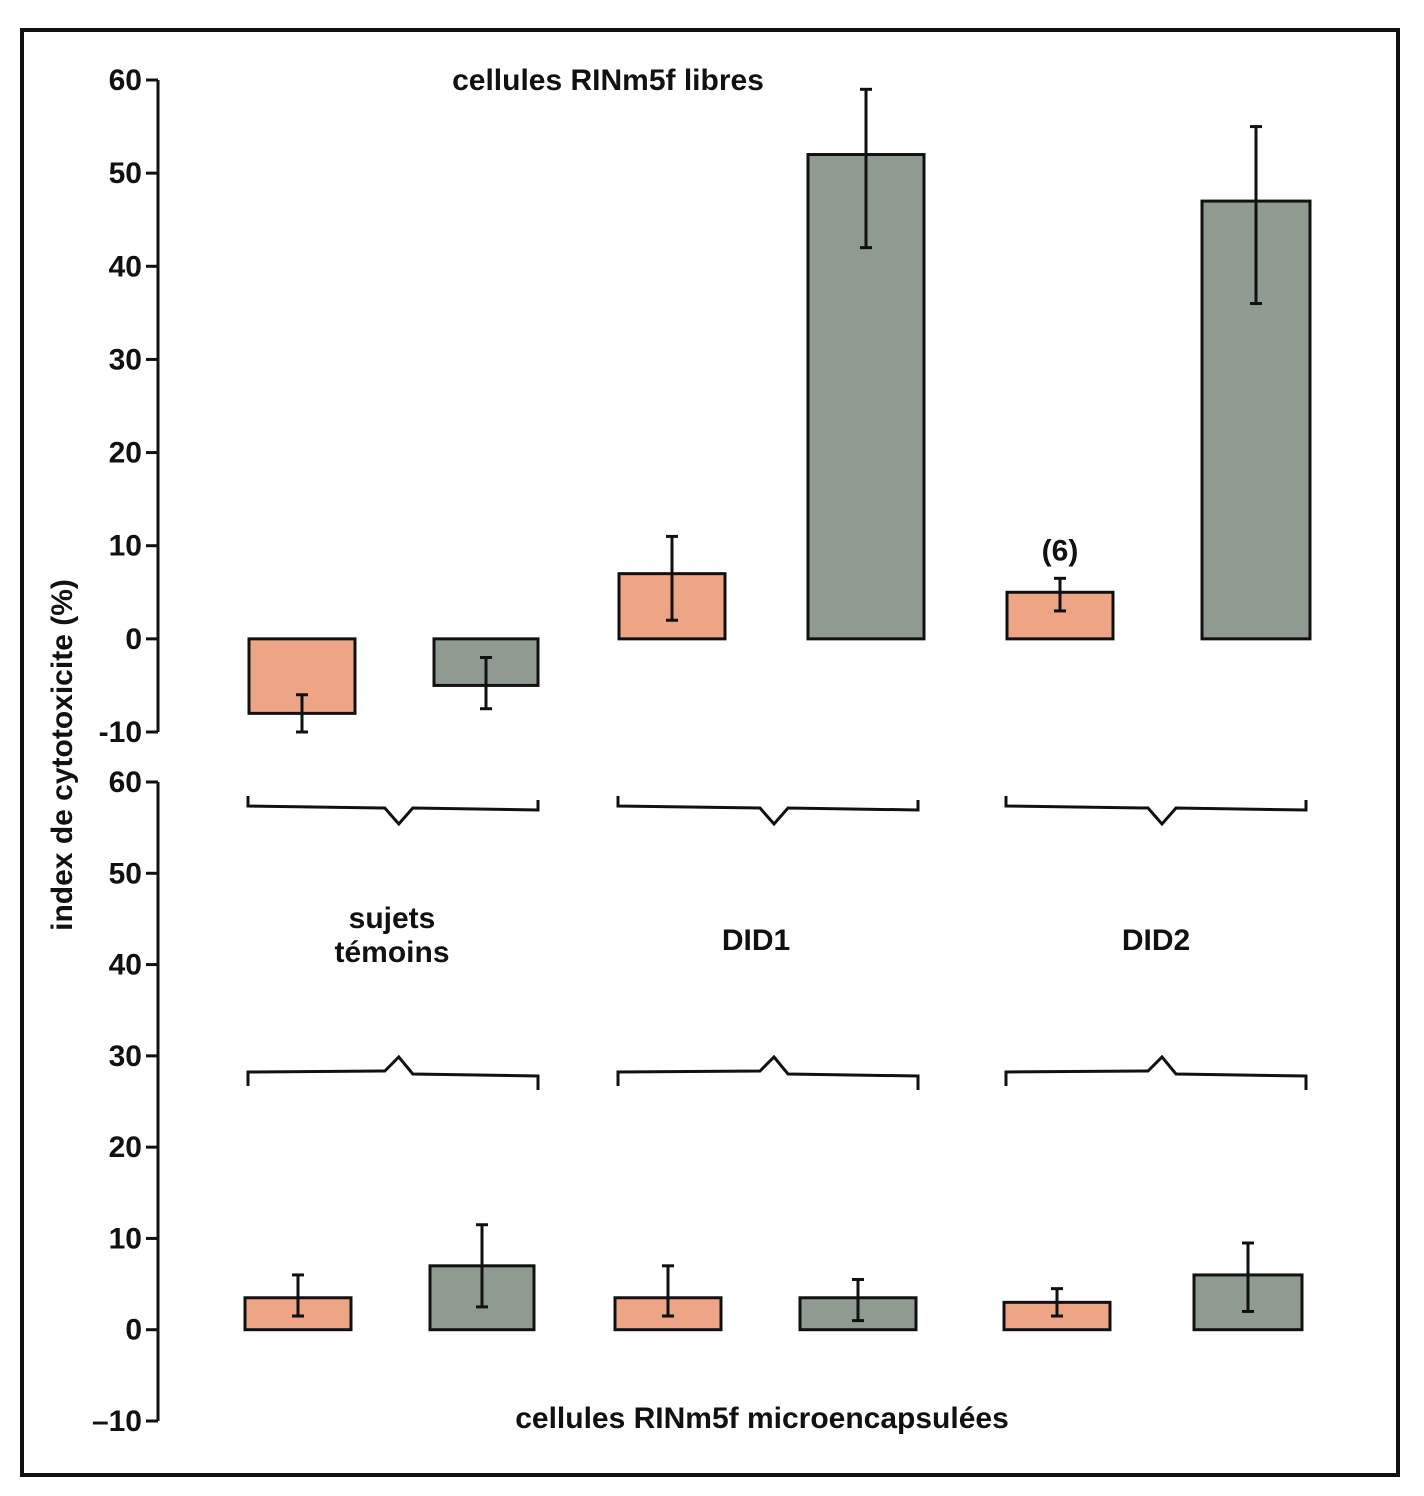 The width and height of the screenshot is (1424, 1496). I want to click on bar-sujets-temoins-series-a, so click(298, 1314).